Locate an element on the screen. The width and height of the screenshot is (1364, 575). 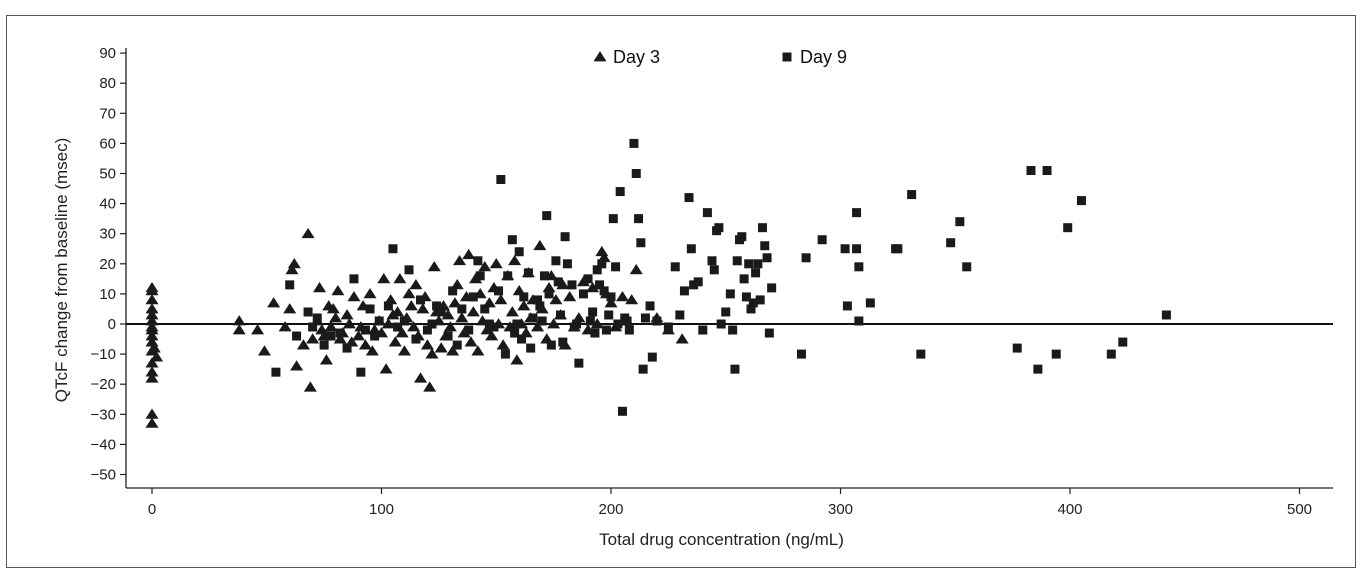
y-tick-label: 0 is located at coordinates (112, 324).